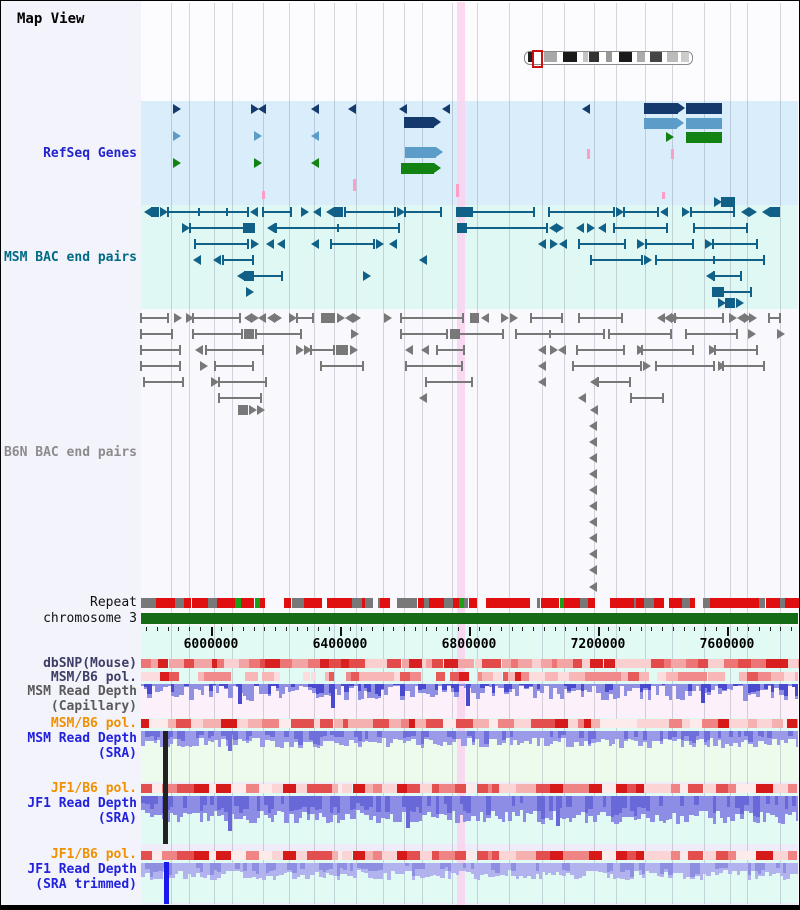  What do you see at coordinates (537, 59) in the screenshot?
I see `ideogram-view-region` at bounding box center [537, 59].